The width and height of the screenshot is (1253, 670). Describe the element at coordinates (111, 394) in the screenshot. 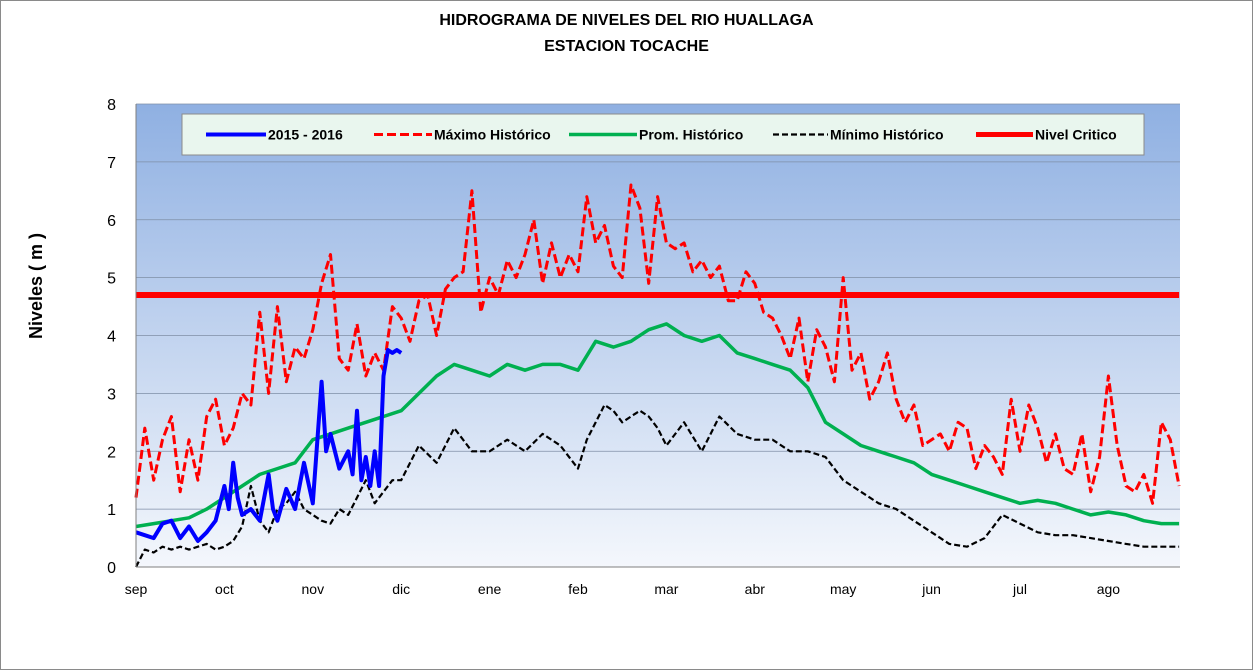

I see `y-tick-label: 3` at that location.